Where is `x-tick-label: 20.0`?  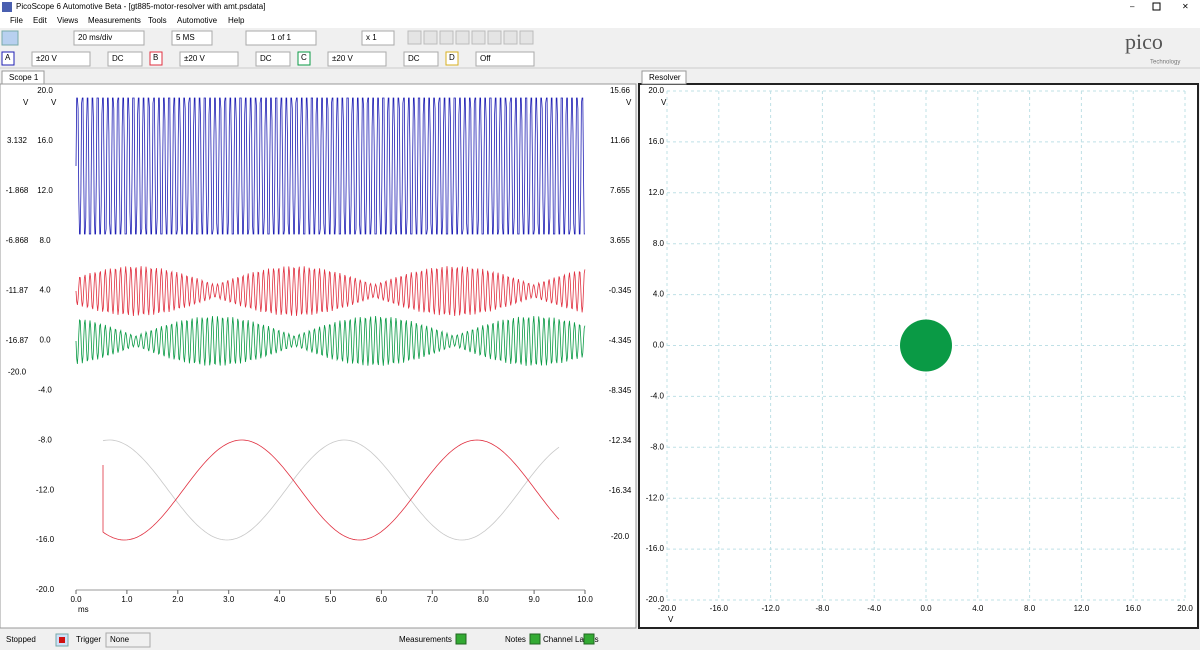
x-tick-label: 20.0 is located at coordinates (1185, 608).